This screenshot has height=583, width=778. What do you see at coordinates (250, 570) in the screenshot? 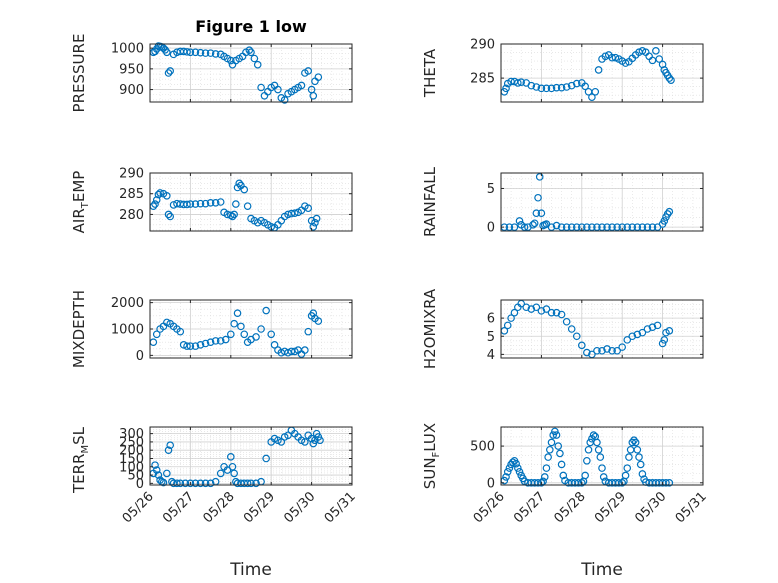
I see `x-axis-label: Time` at bounding box center [250, 570].